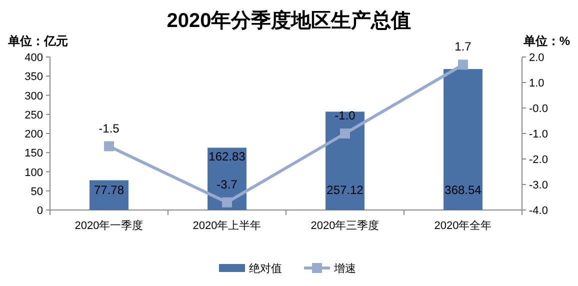 Image resolution: width=578 pixels, height=286 pixels. Describe the element at coordinates (227, 157) in the screenshot. I see `data-label: 162.83` at that location.